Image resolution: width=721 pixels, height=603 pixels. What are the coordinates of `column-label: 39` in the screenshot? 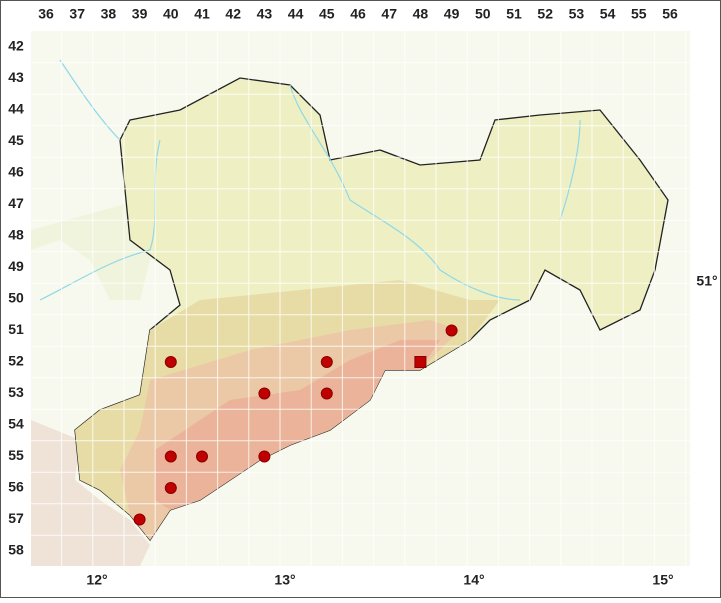 It's located at (140, 14).